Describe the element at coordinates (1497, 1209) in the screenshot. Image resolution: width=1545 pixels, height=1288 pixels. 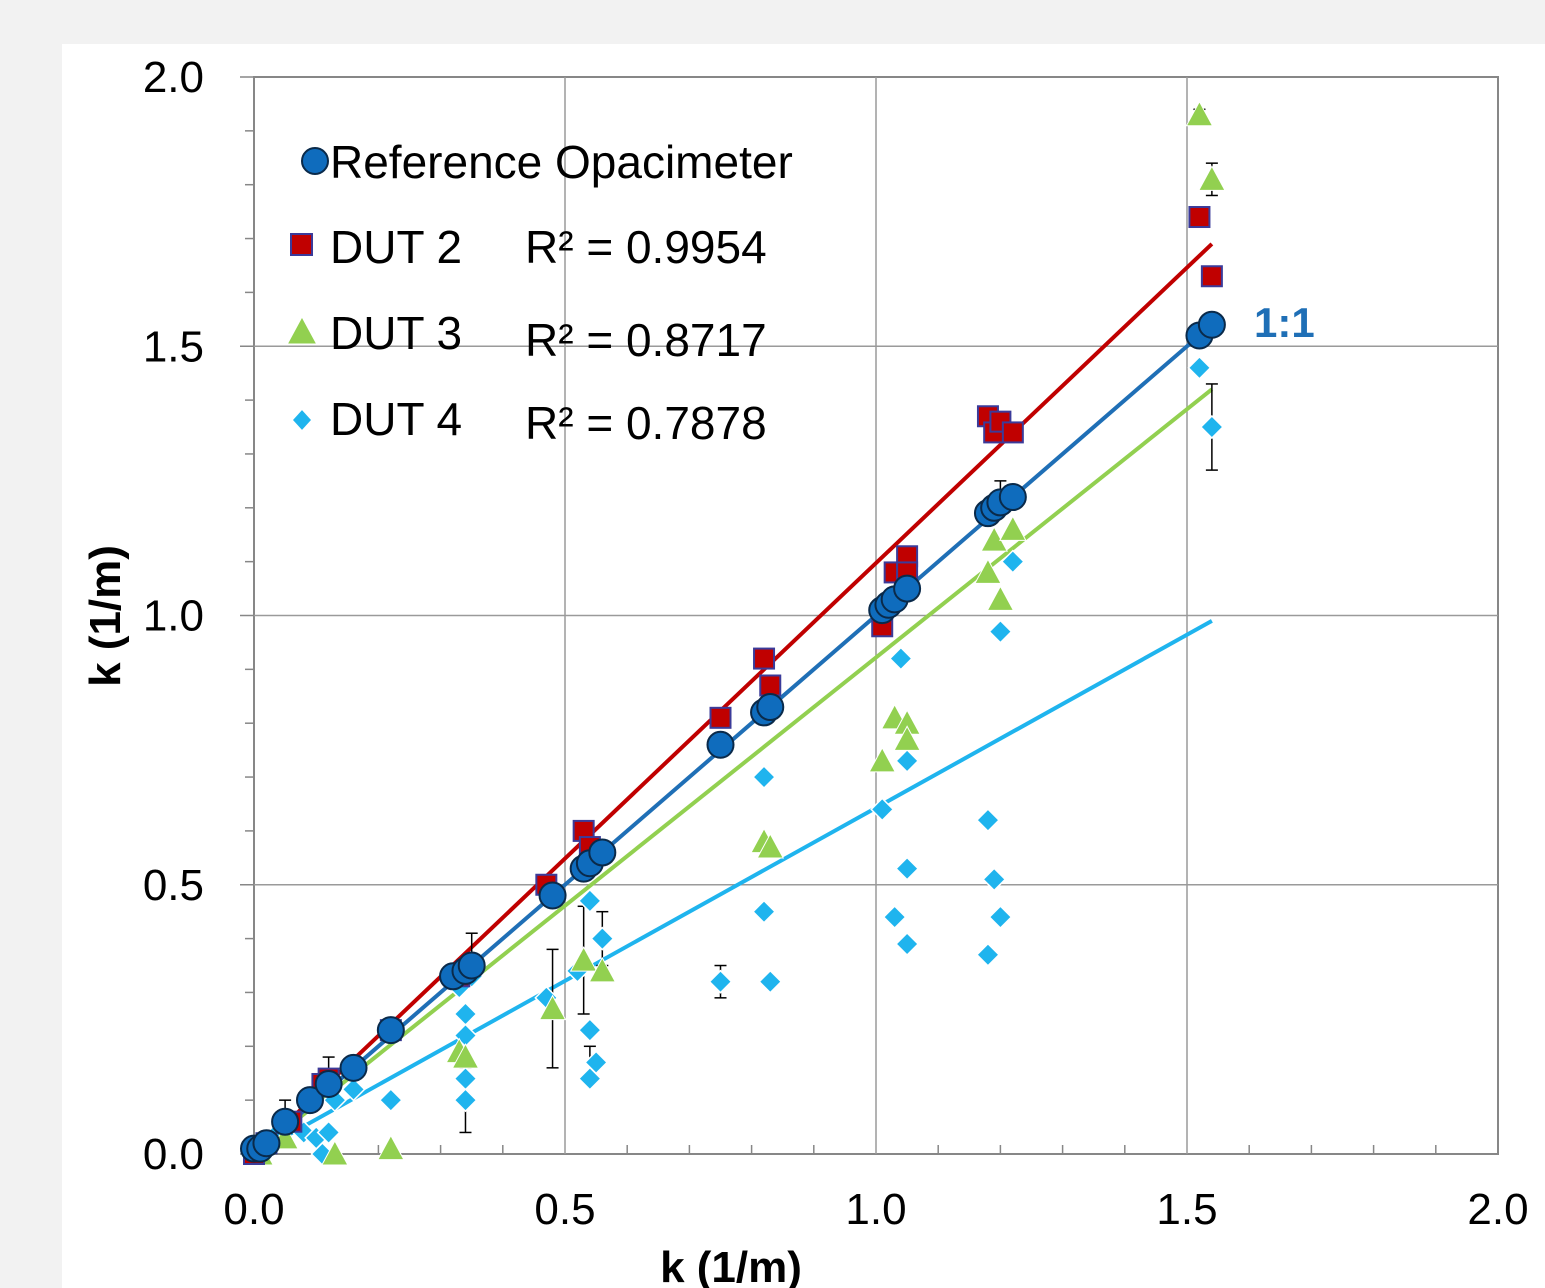
I see `x-tick-label: 2.0` at that location.